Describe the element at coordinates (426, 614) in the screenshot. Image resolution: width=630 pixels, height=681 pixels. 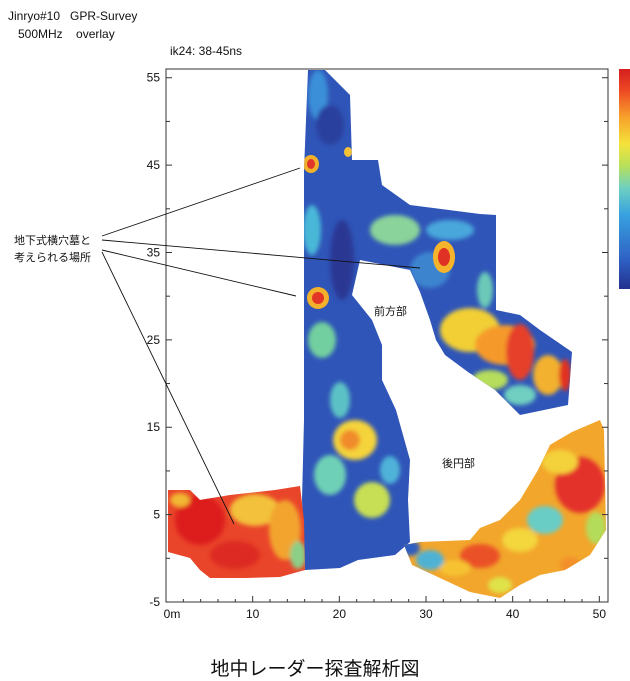
I see `x-tick-label: 30` at that location.